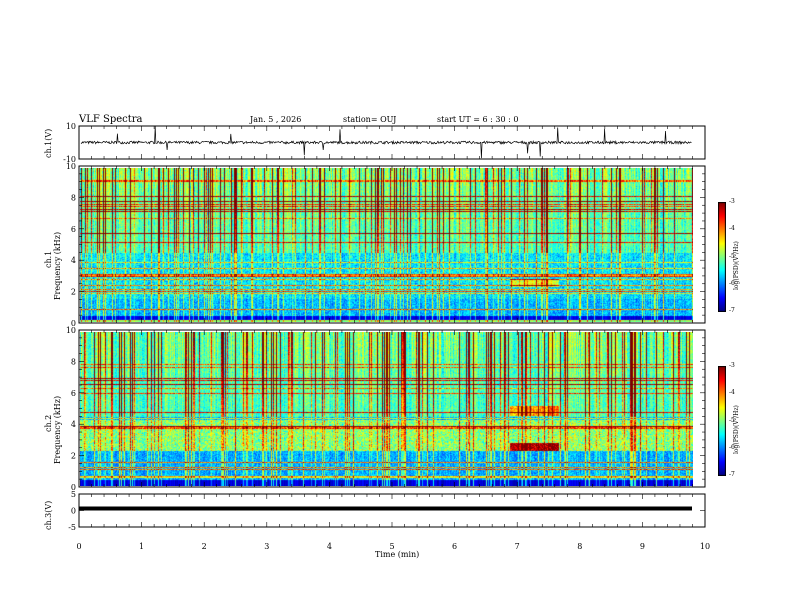 This screenshot has width=792, height=612. Describe the element at coordinates (73, 197) in the screenshot. I see `ytick-label-p2-4: 8` at that location.